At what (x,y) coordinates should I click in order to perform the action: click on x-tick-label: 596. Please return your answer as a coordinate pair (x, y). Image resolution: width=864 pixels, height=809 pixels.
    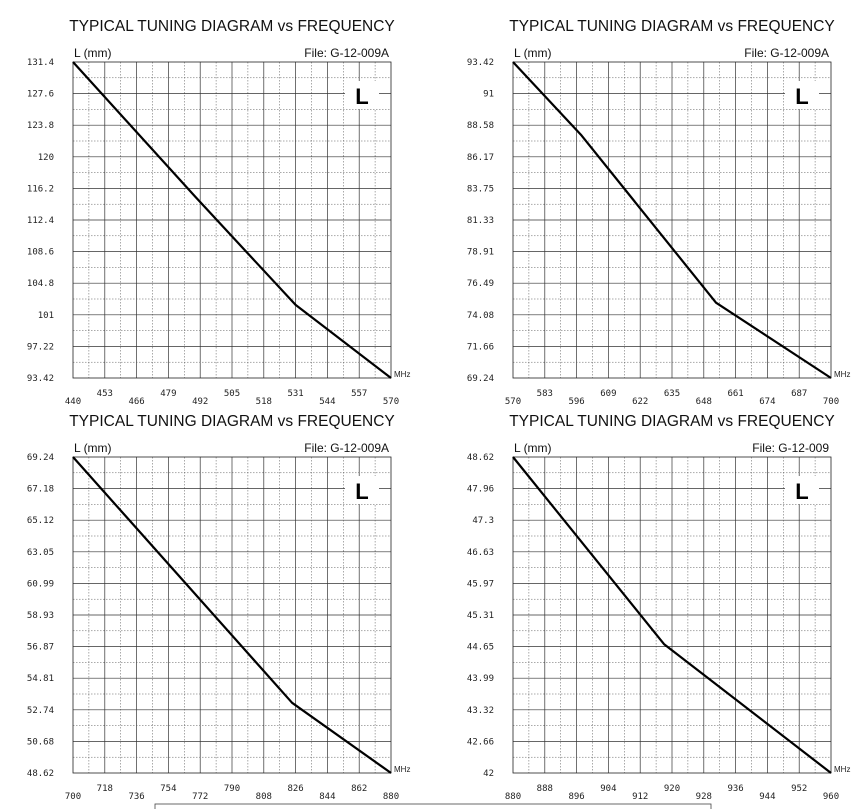
    Looking at the image, I should click on (576, 402).